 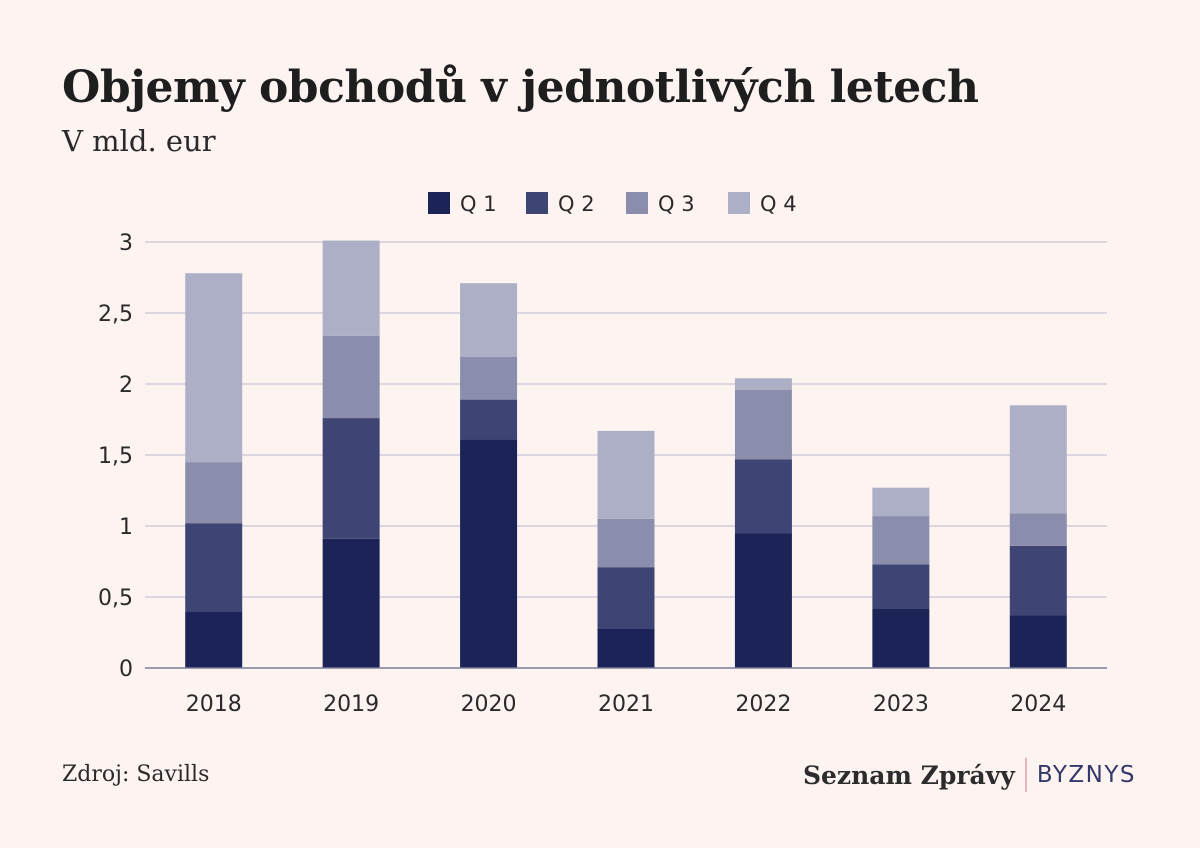 What do you see at coordinates (136, 774) in the screenshot?
I see `source-note: Zdroj: Savills` at bounding box center [136, 774].